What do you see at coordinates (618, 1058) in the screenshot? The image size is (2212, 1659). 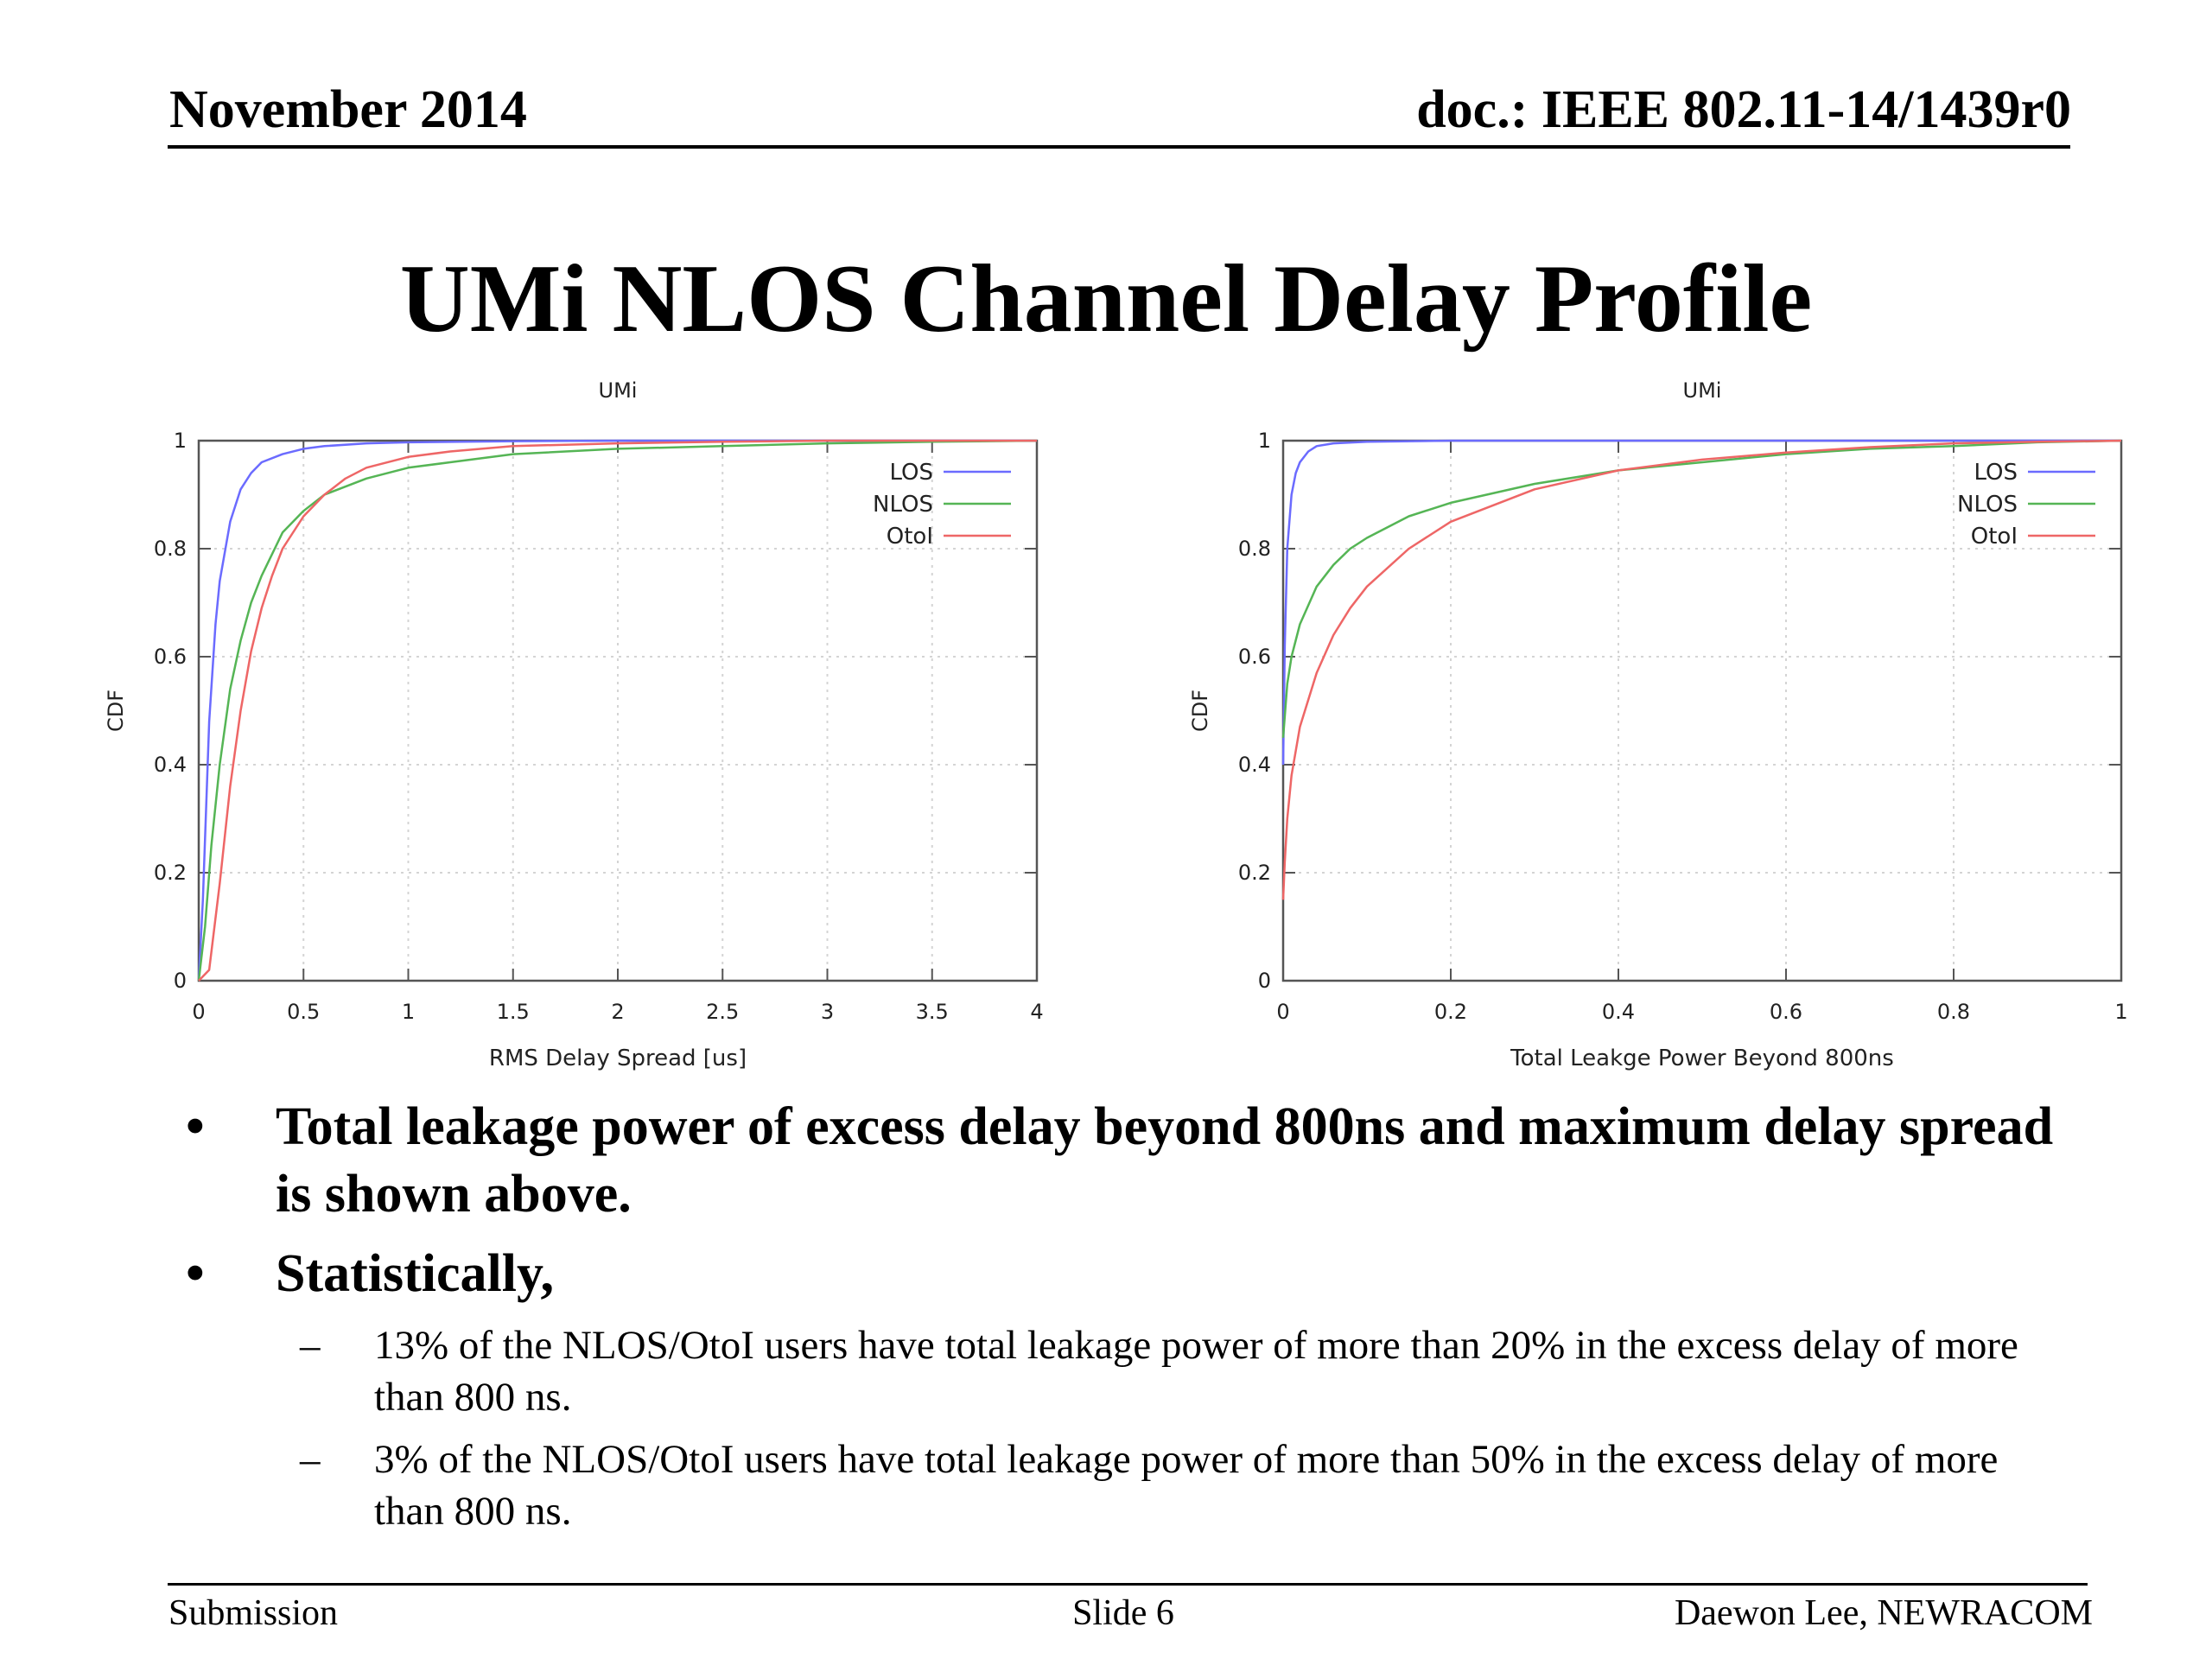 I see `x-axis-label: RMS Delay Spread [us]` at bounding box center [618, 1058].